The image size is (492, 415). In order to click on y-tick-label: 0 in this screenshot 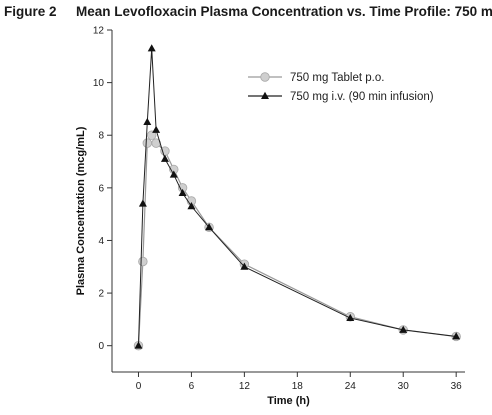, I will do `click(101, 346)`.